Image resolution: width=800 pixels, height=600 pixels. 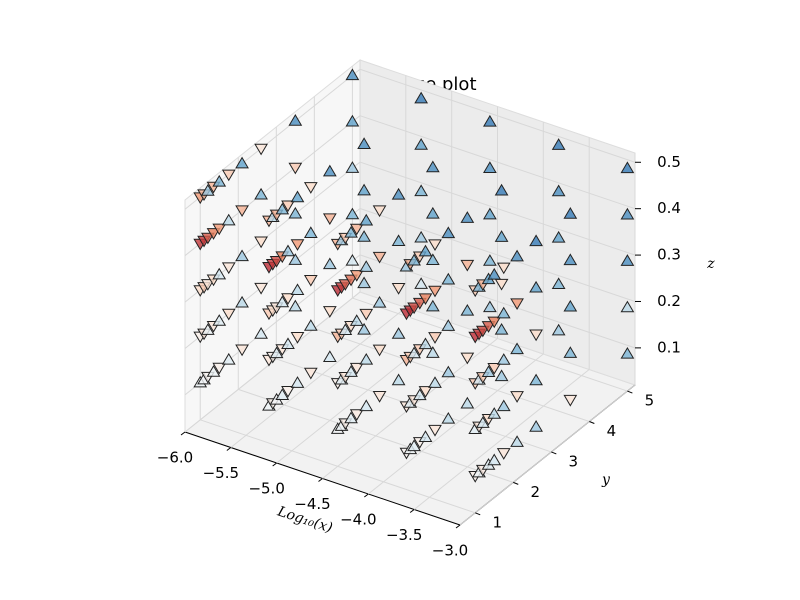 What do you see at coordinates (669, 255) in the screenshot?
I see `z-tick-label: 0.3` at bounding box center [669, 255].